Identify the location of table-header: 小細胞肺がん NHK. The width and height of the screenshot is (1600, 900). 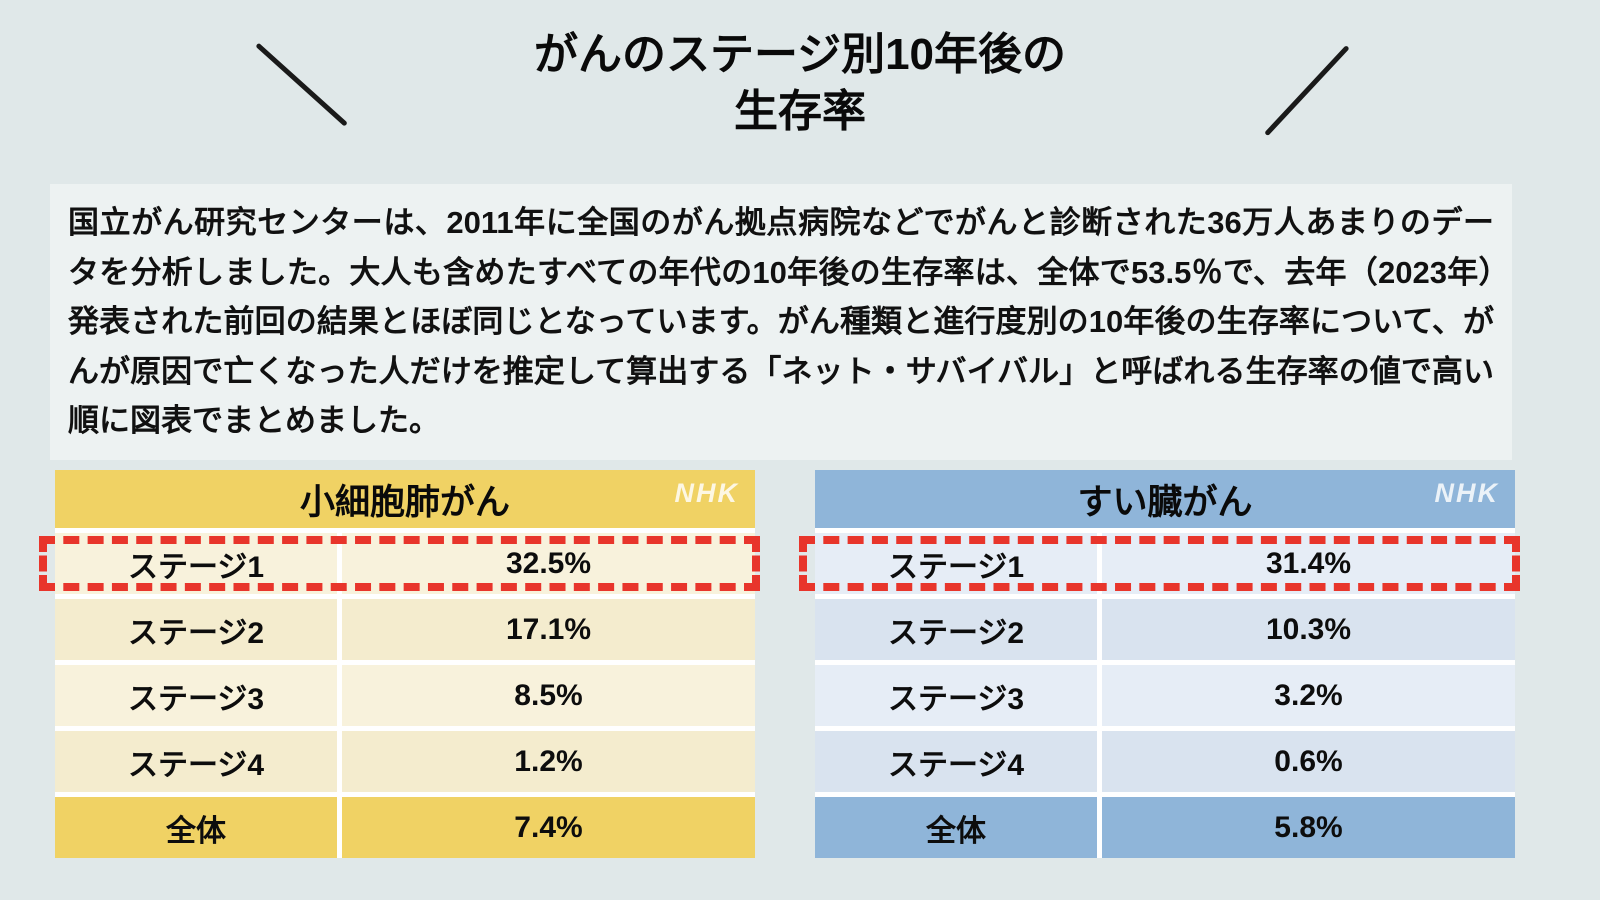
(405, 499).